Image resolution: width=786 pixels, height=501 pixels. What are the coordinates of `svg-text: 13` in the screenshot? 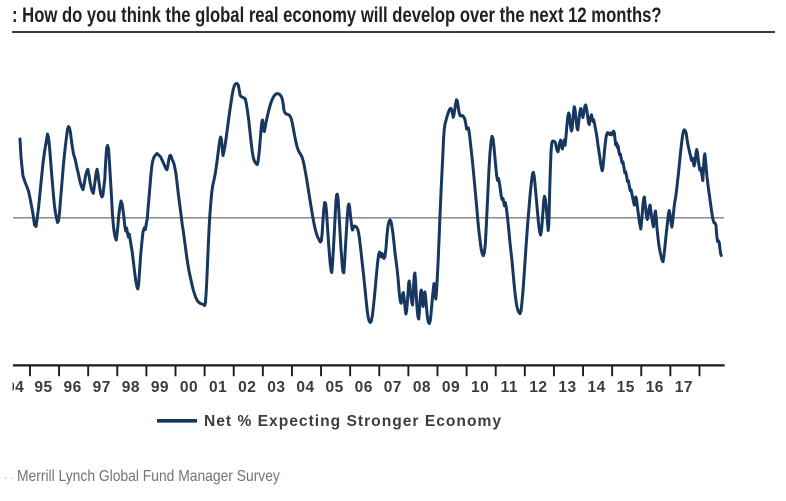 It's located at (567, 387).